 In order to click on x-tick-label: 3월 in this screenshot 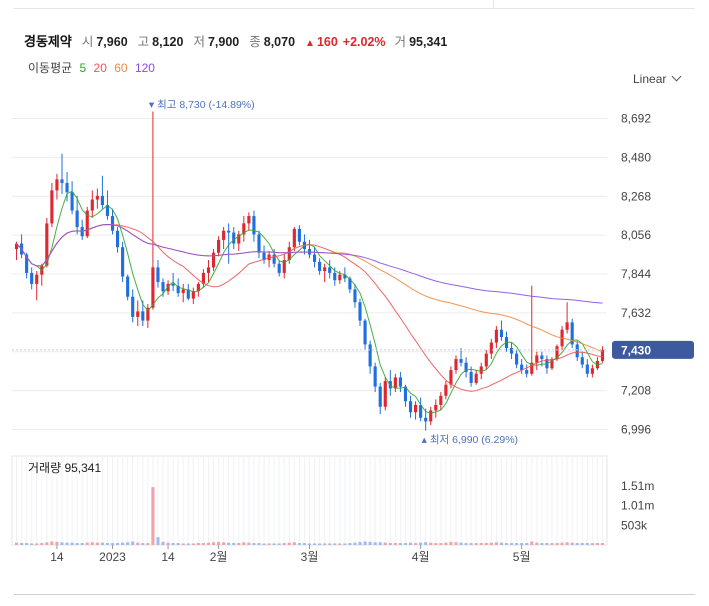, I will do `click(310, 557)`.